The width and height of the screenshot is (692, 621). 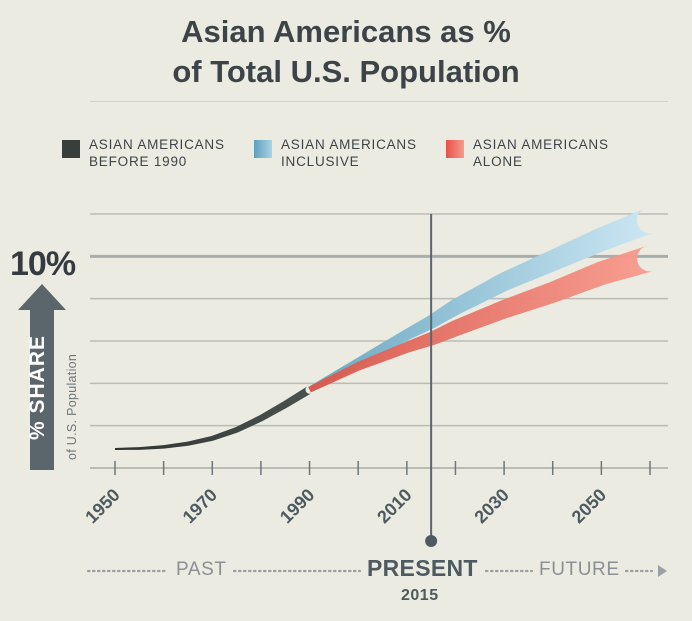 What do you see at coordinates (422, 568) in the screenshot?
I see `timeline-present-label: PRESENT` at bounding box center [422, 568].